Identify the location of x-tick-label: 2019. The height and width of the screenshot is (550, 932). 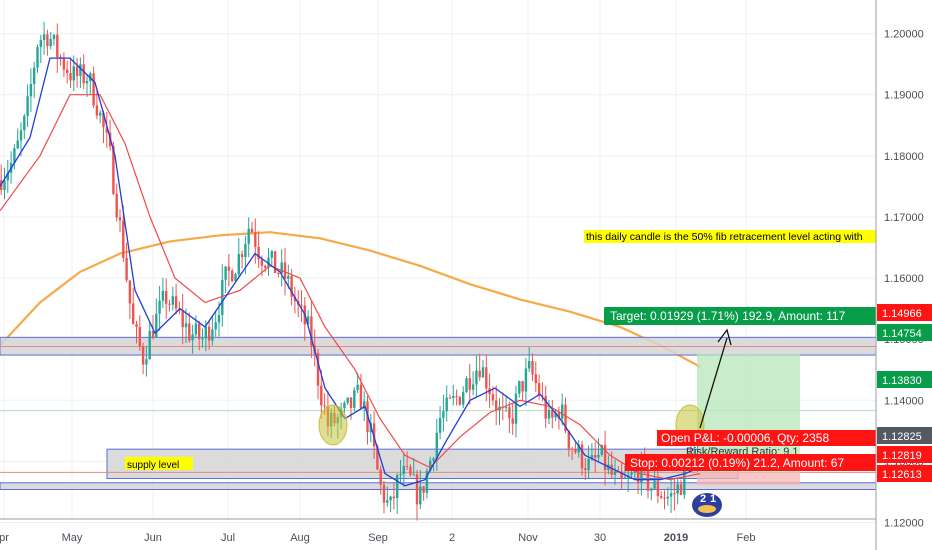
(676, 538).